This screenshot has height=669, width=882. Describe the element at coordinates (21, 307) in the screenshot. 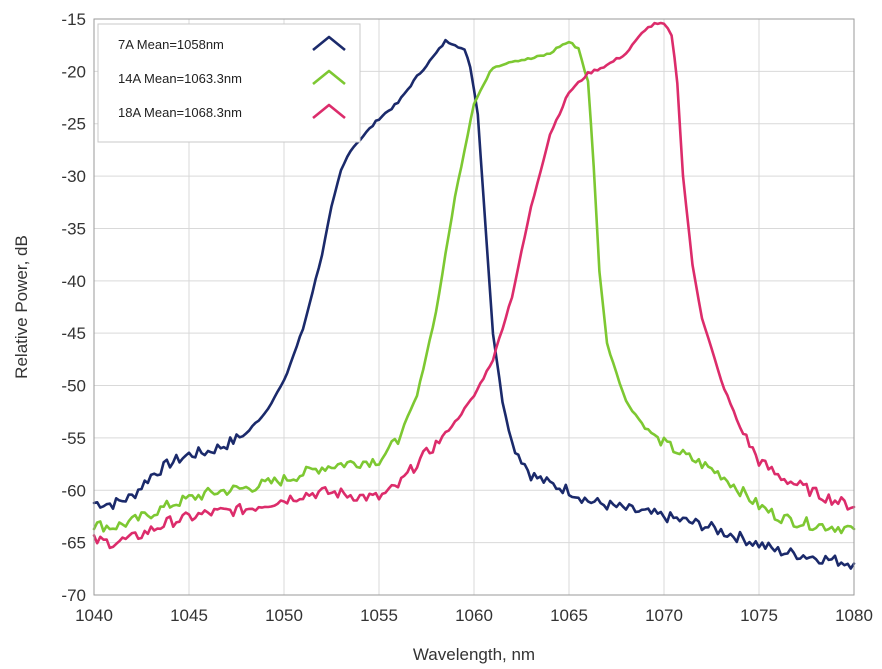

I see `y-axis-title: Relative Power, dB` at that location.